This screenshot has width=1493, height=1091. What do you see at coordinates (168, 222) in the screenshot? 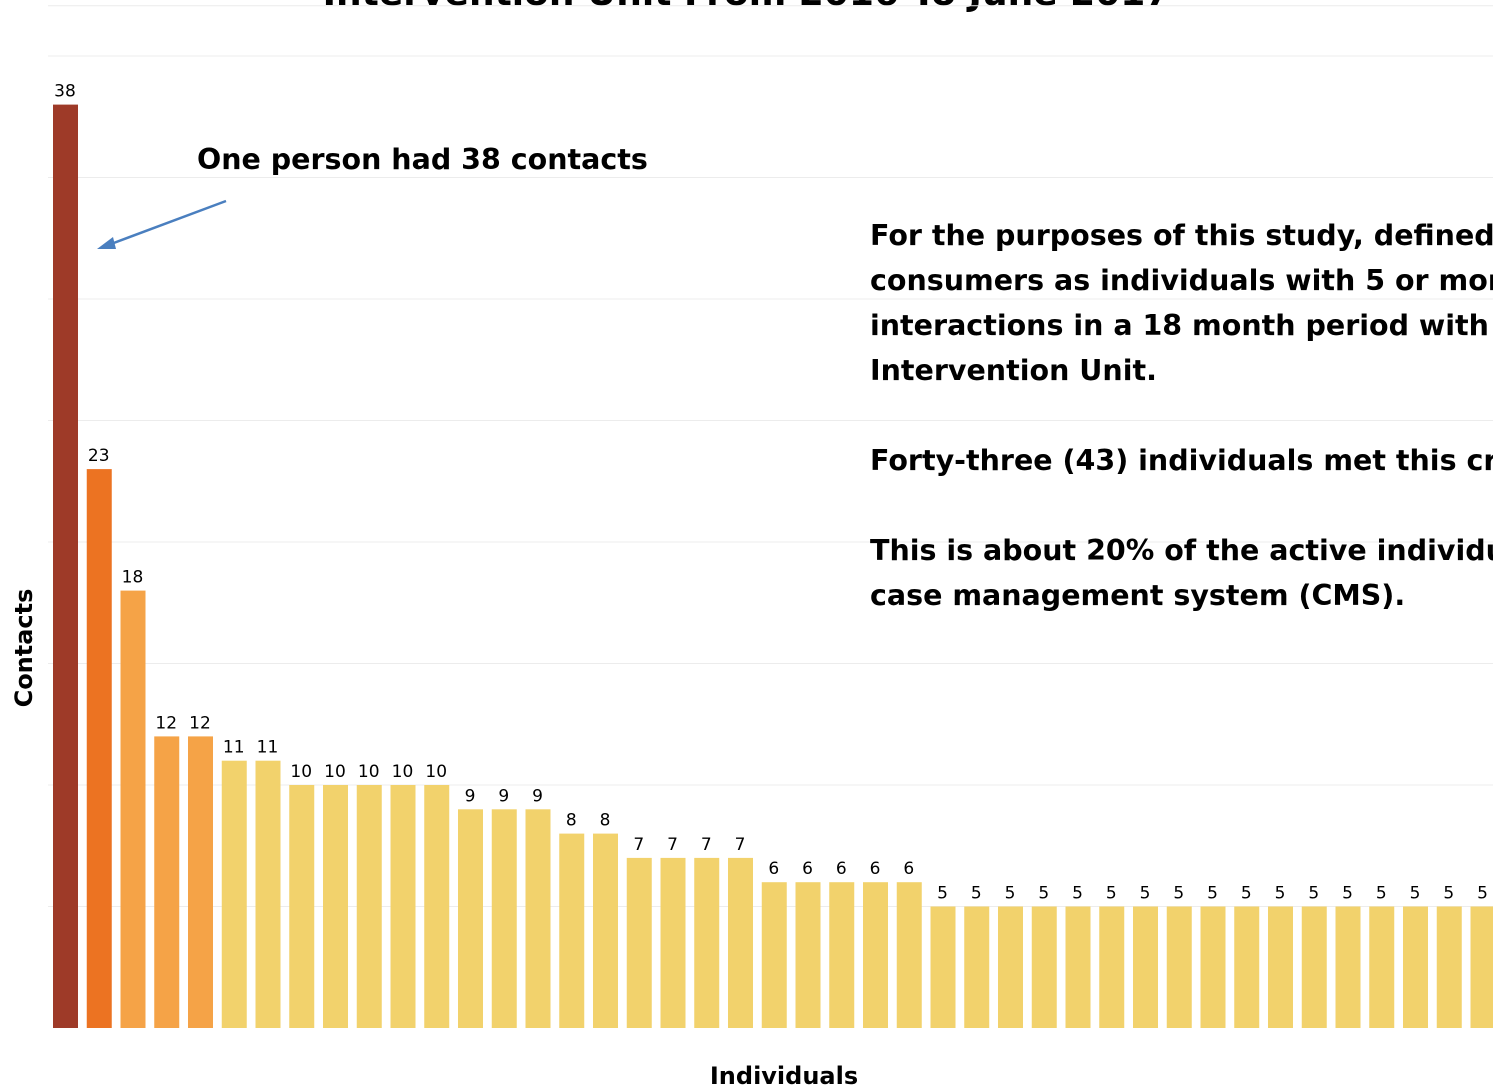
I see `callout-arrow-line` at bounding box center [168, 222].